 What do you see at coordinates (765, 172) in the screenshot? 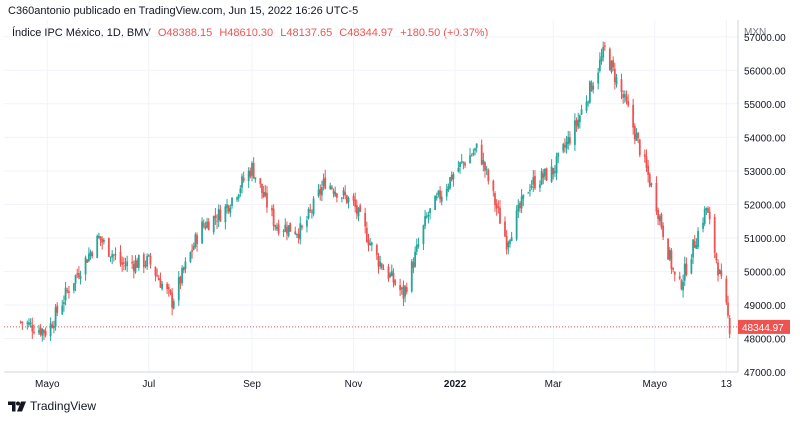
I see `y-tick-label: 53000.00` at bounding box center [765, 172].